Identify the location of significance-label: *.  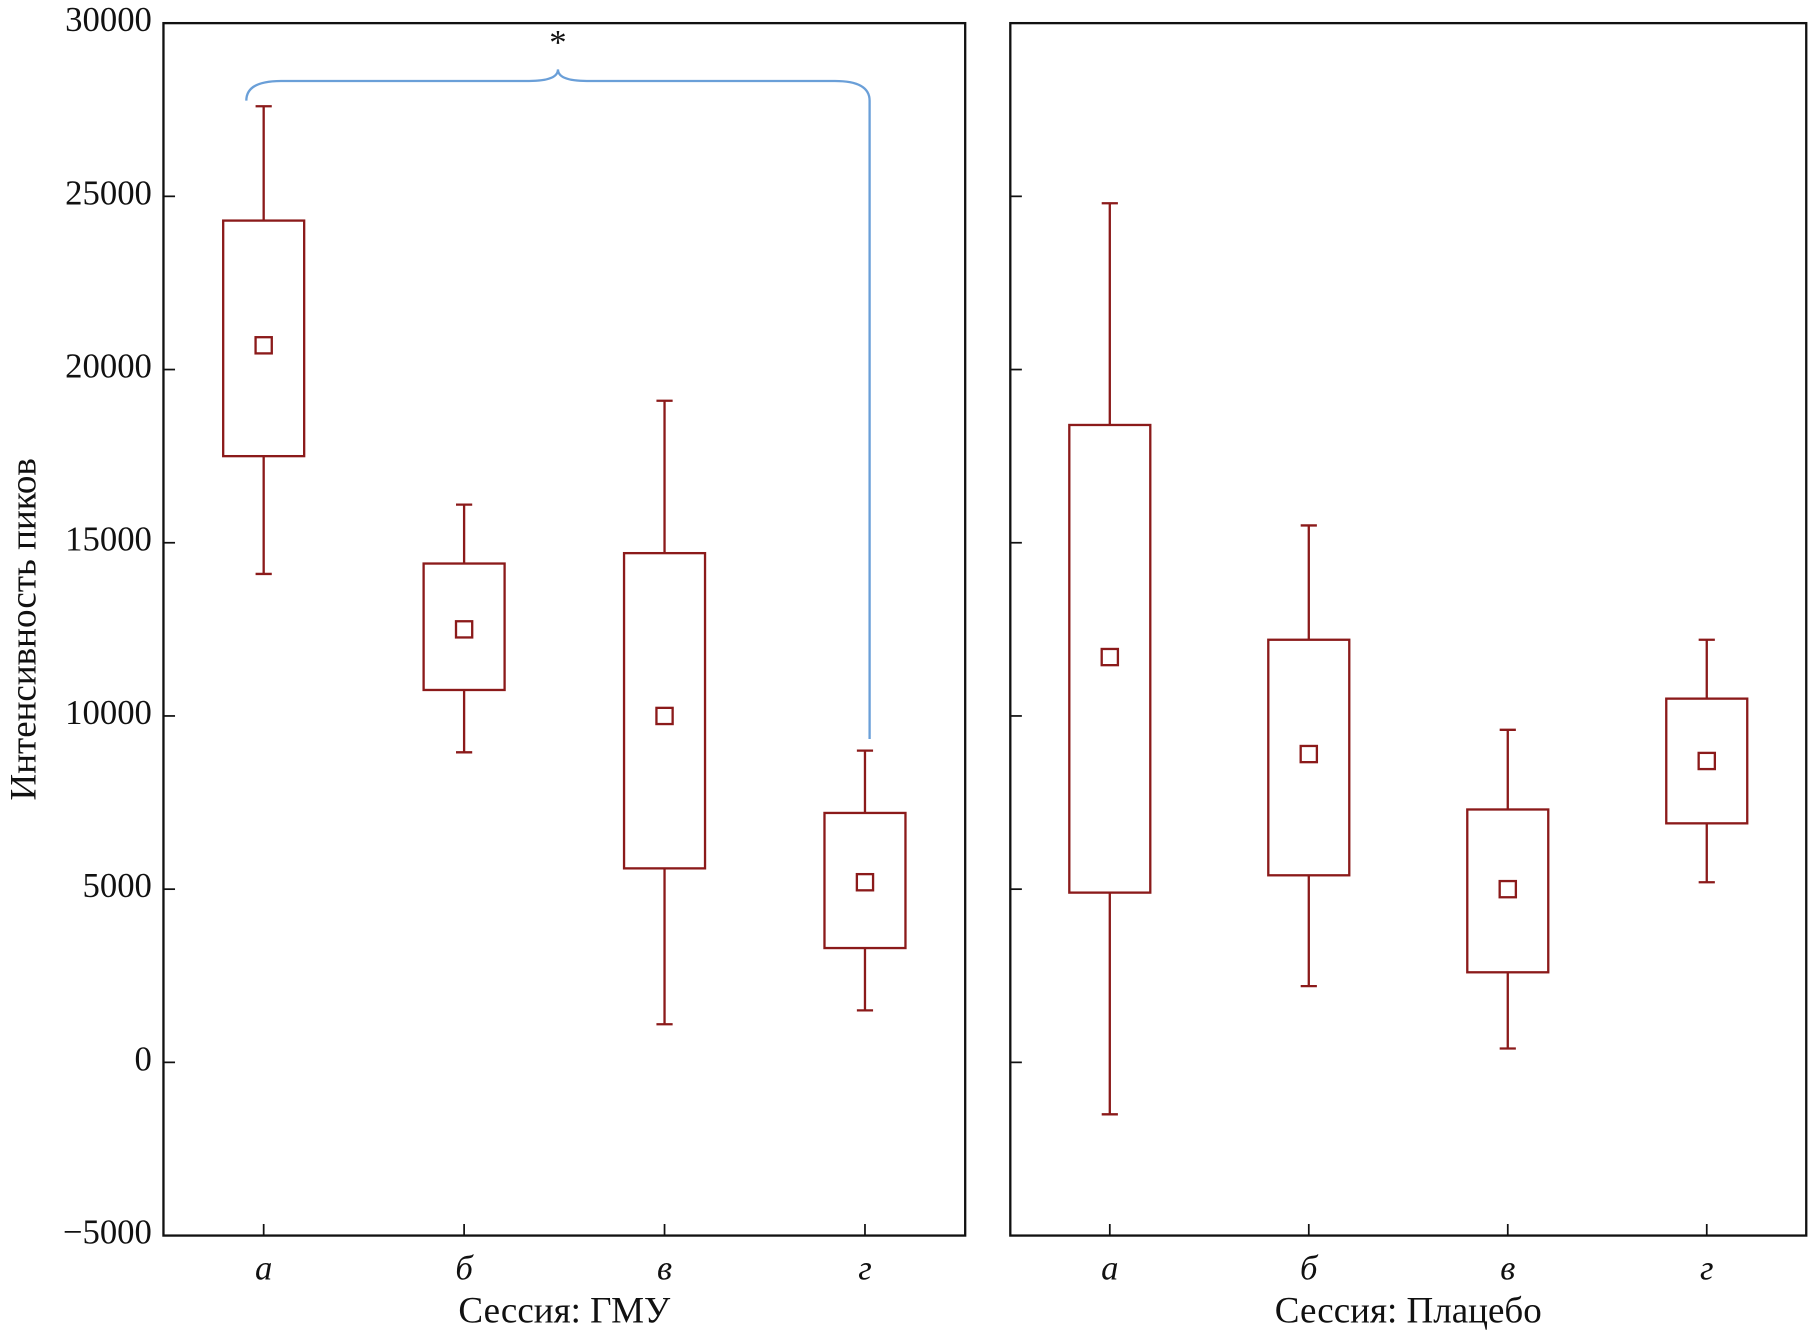
(557, 42).